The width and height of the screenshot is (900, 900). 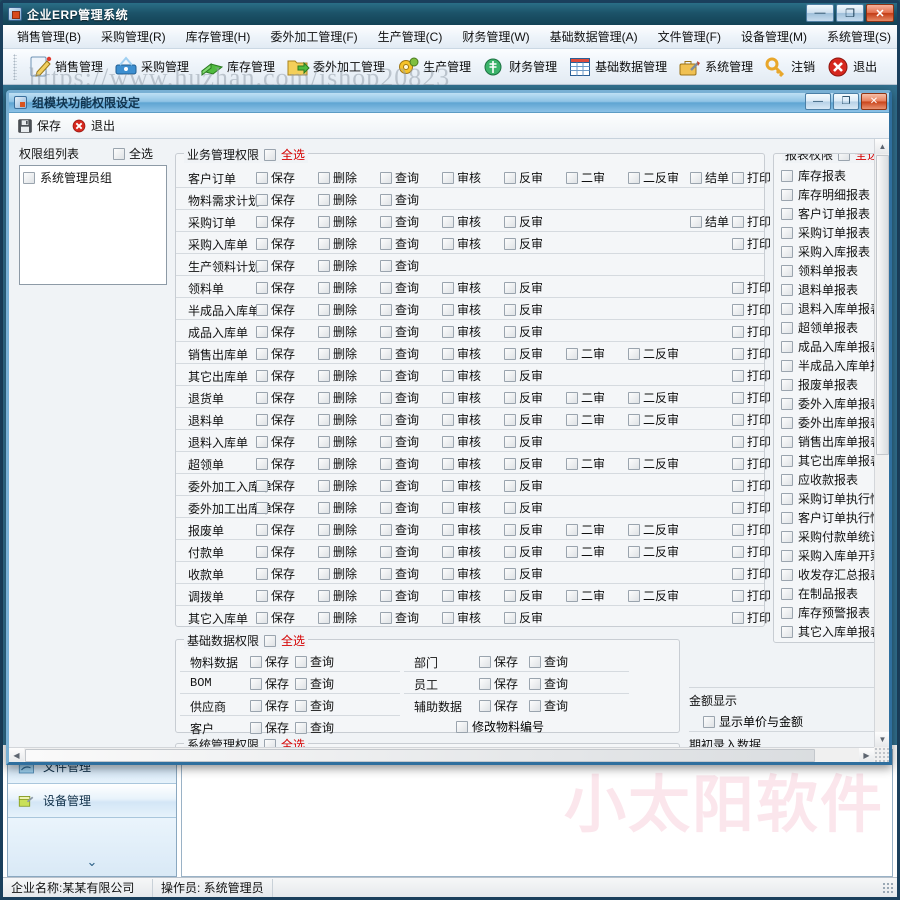 What do you see at coordinates (500, 726) in the screenshot?
I see `modify-material-code-option: 修改物料编号` at bounding box center [500, 726].